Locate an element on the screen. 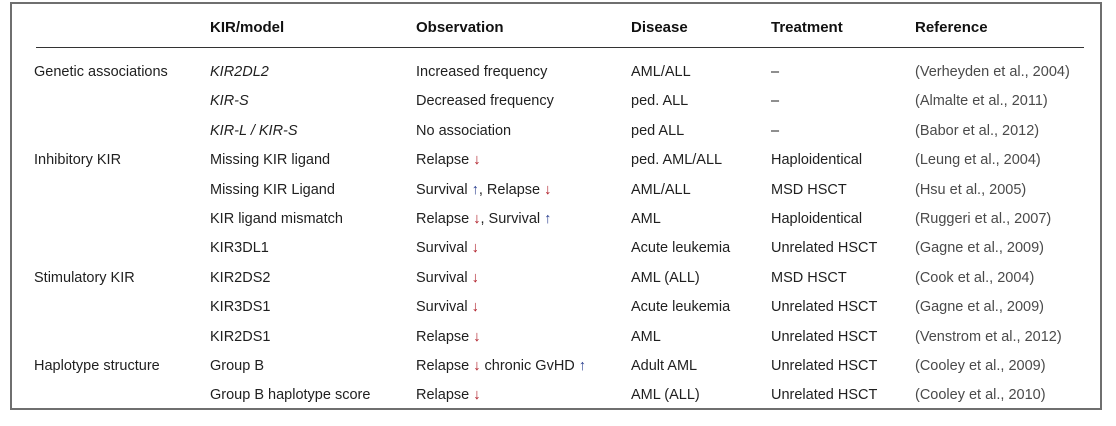  observation-text-2: chronic GvHD is located at coordinates (527, 366).